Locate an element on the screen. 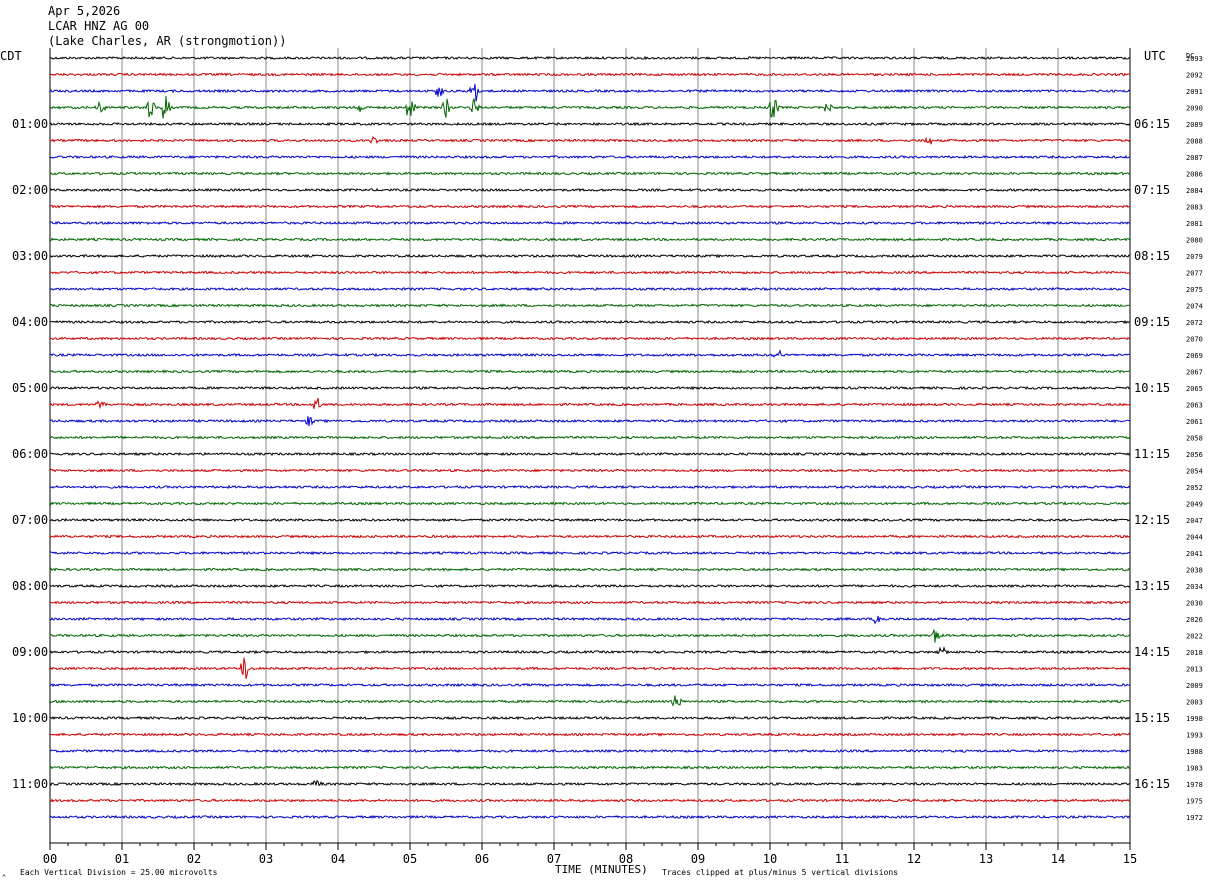  right-hour-label: 16:15 is located at coordinates (1152, 784).